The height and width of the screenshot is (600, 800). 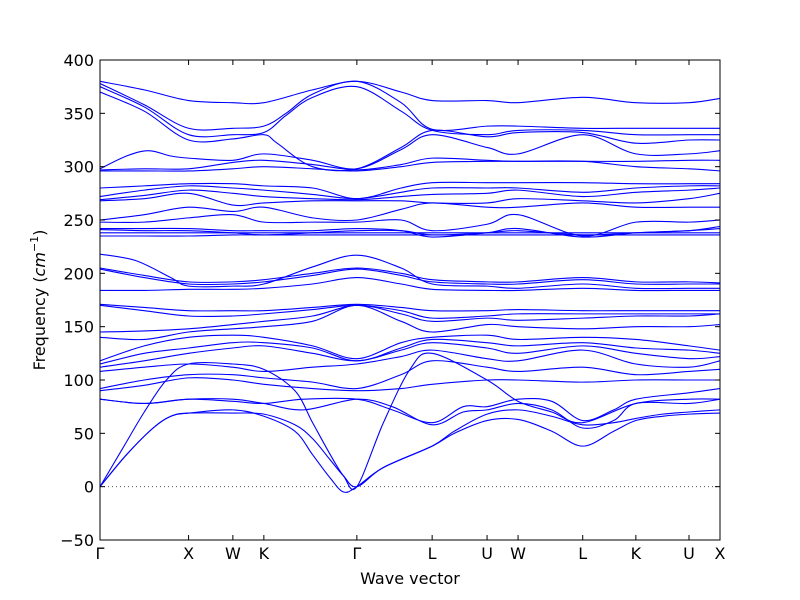 I want to click on y-tick-label-1: 0, so click(x=89, y=487).